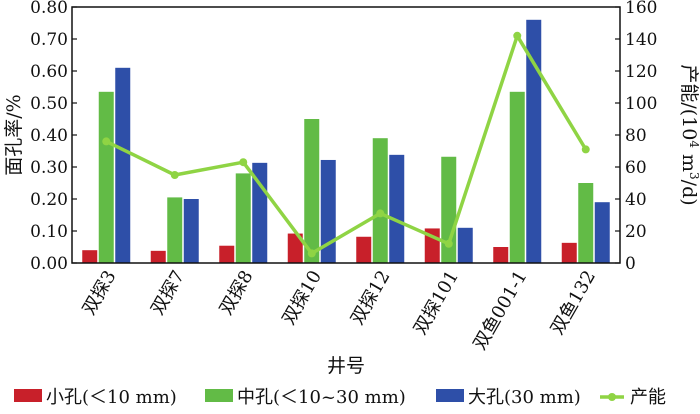  I want to click on legend-marker, so click(612, 397).